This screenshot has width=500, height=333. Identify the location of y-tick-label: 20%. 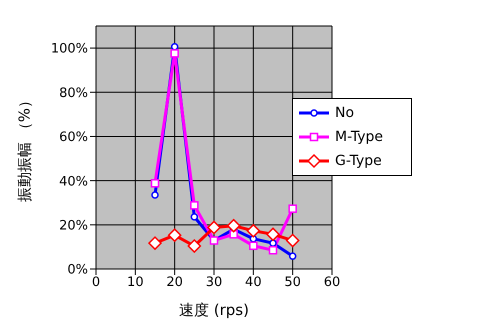
(73, 226).